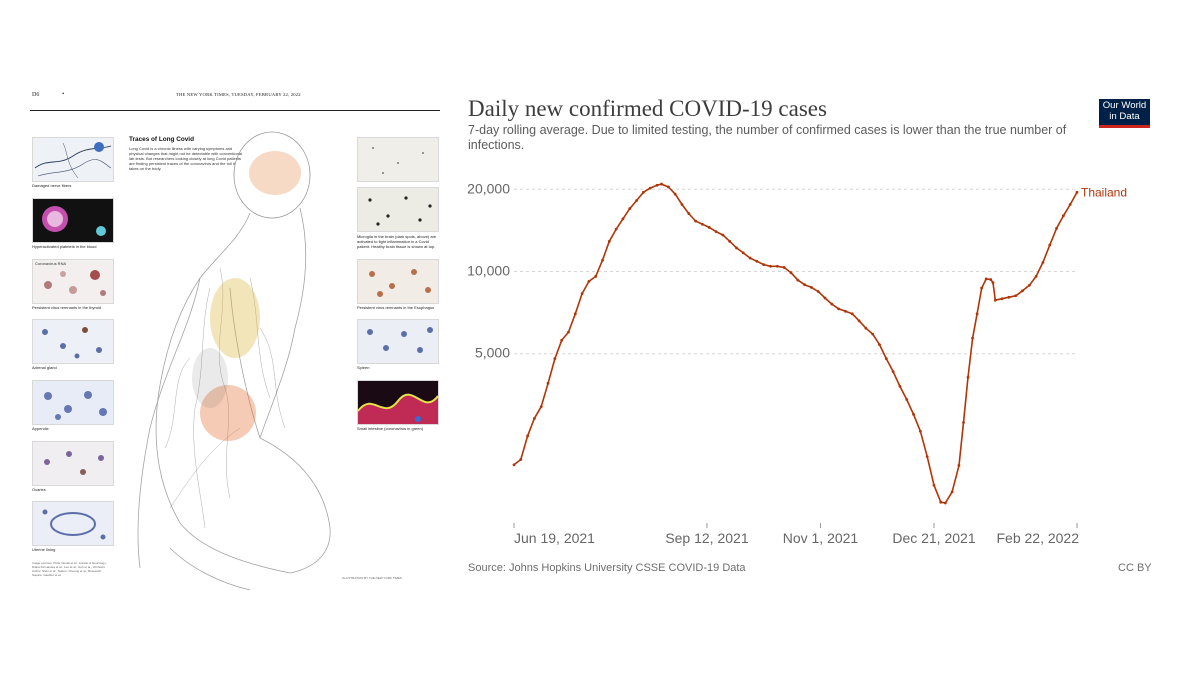 Image resolution: width=1190 pixels, height=673 pixels. Describe the element at coordinates (1135, 568) in the screenshot. I see `chart-license: CC BY` at that location.